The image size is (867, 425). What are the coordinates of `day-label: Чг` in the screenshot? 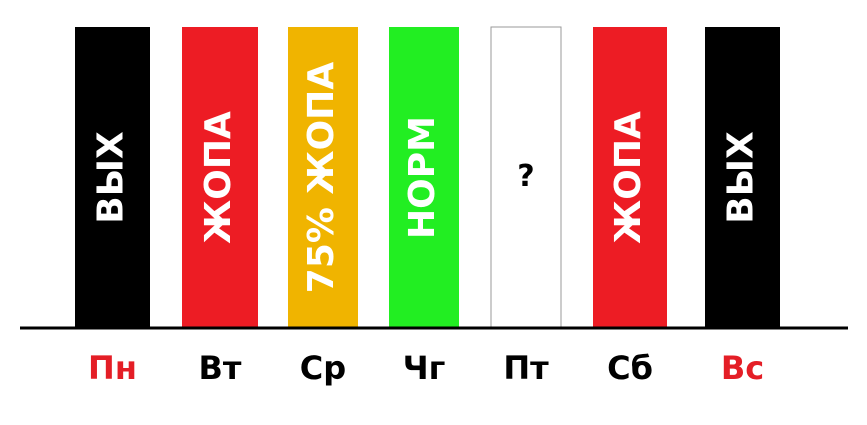 It's located at (424, 368).